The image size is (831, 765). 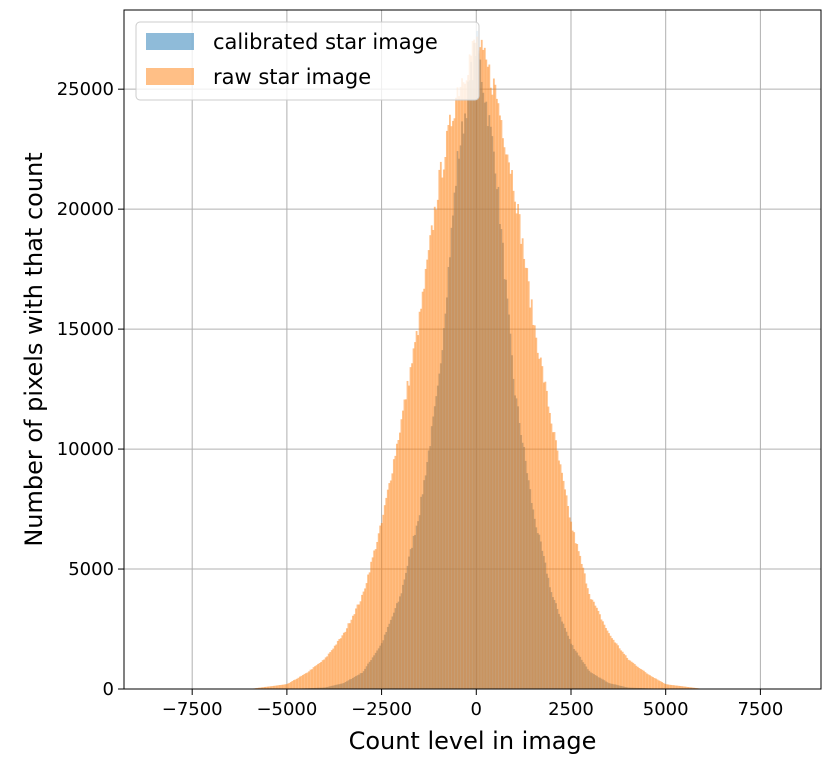 I want to click on legend-label: raw star image, so click(x=292, y=77).